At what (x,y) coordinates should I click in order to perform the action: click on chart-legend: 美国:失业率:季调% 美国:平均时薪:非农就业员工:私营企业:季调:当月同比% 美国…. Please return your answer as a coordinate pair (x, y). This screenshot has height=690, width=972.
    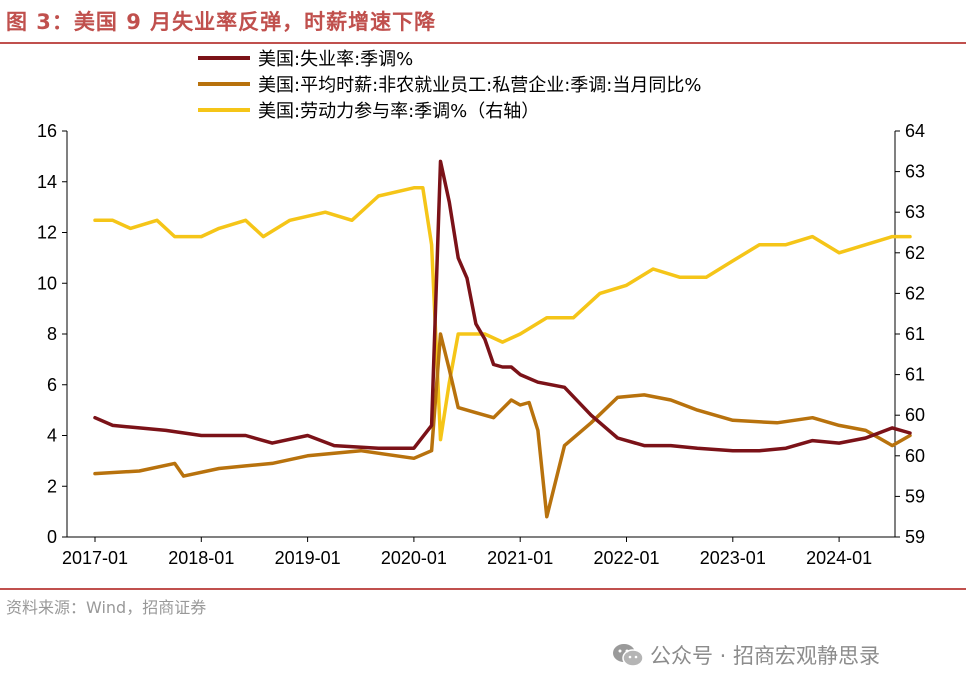
    Looking at the image, I should click on (449, 85).